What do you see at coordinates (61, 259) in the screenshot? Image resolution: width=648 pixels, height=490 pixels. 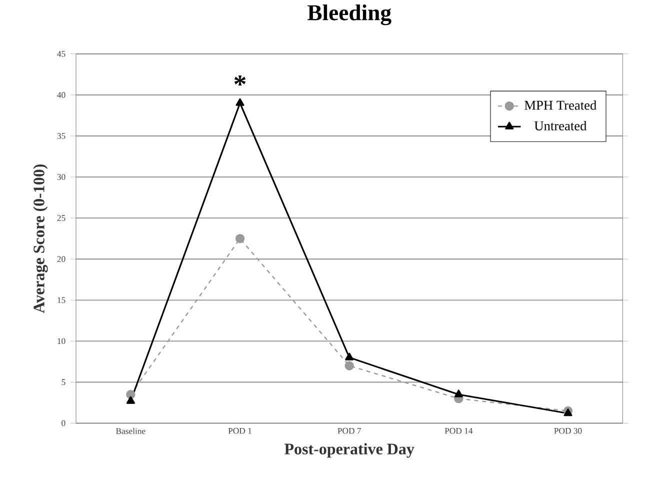 I see `y-tick-label: 20` at bounding box center [61, 259].